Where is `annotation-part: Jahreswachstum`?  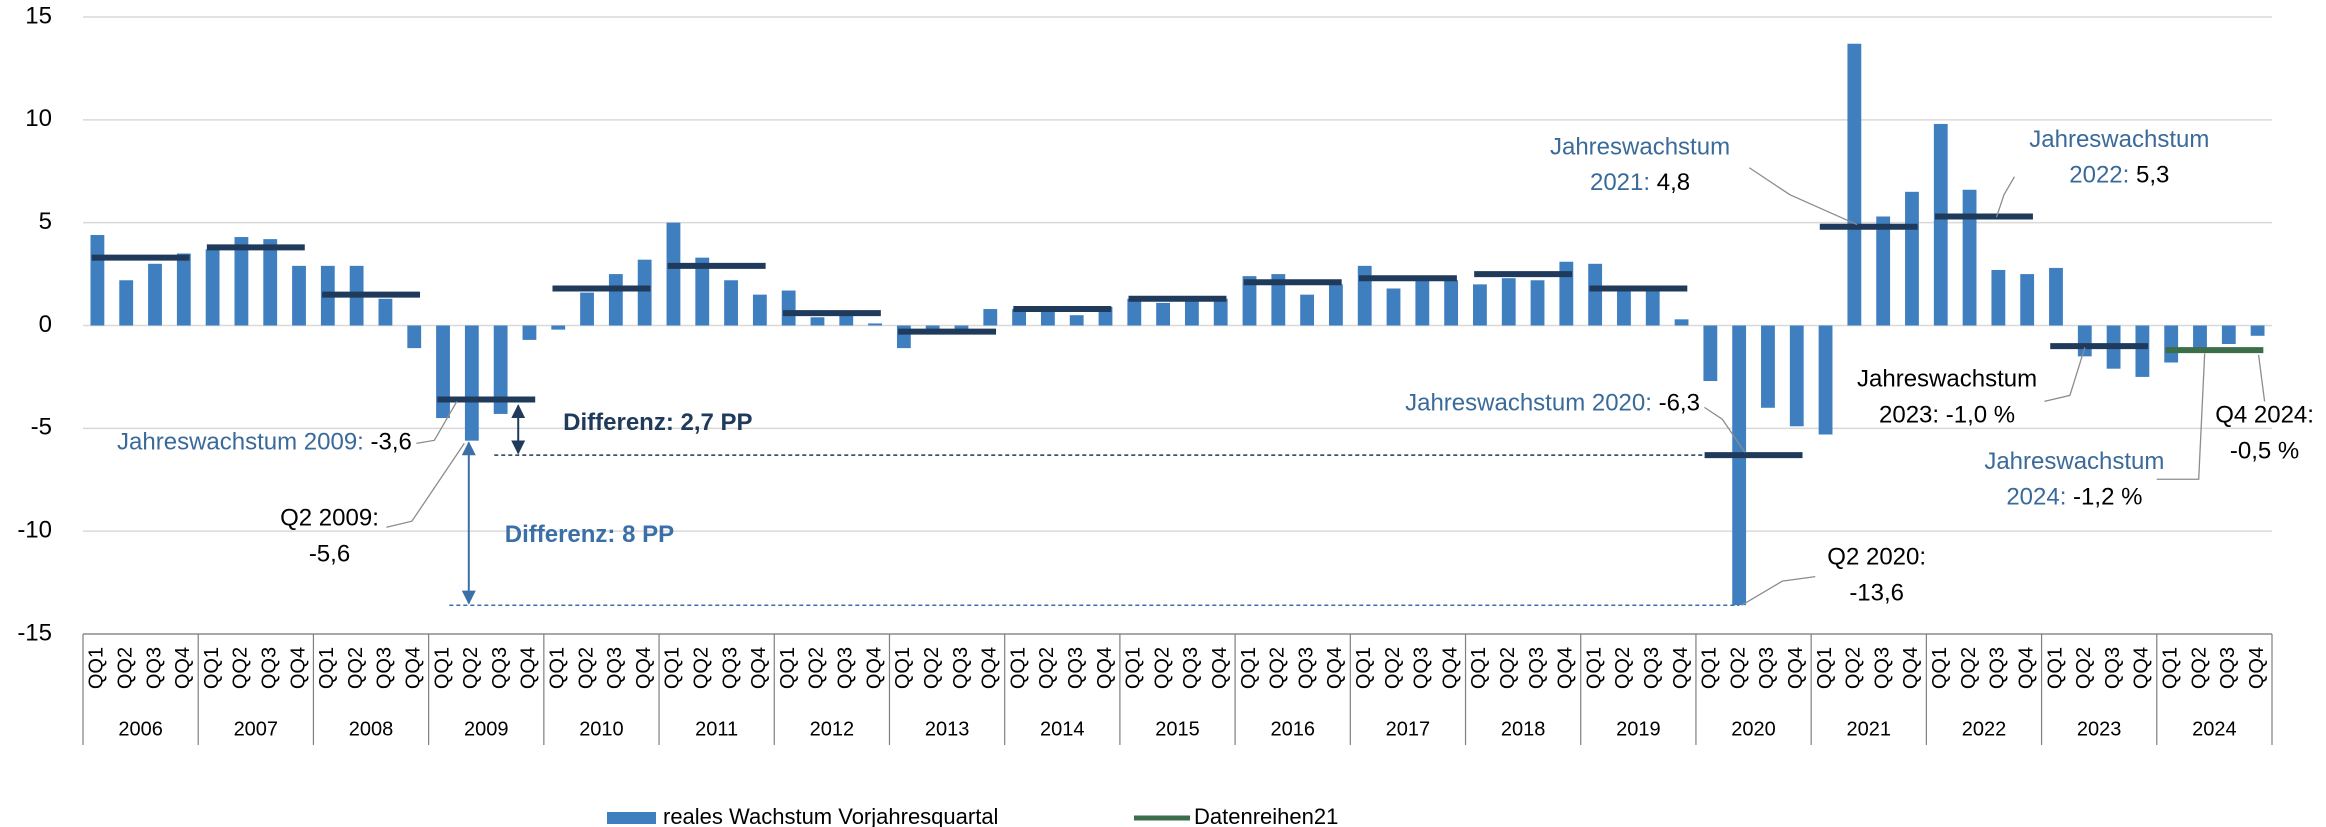 annotation-part: Jahreswachstum is located at coordinates (1947, 379).